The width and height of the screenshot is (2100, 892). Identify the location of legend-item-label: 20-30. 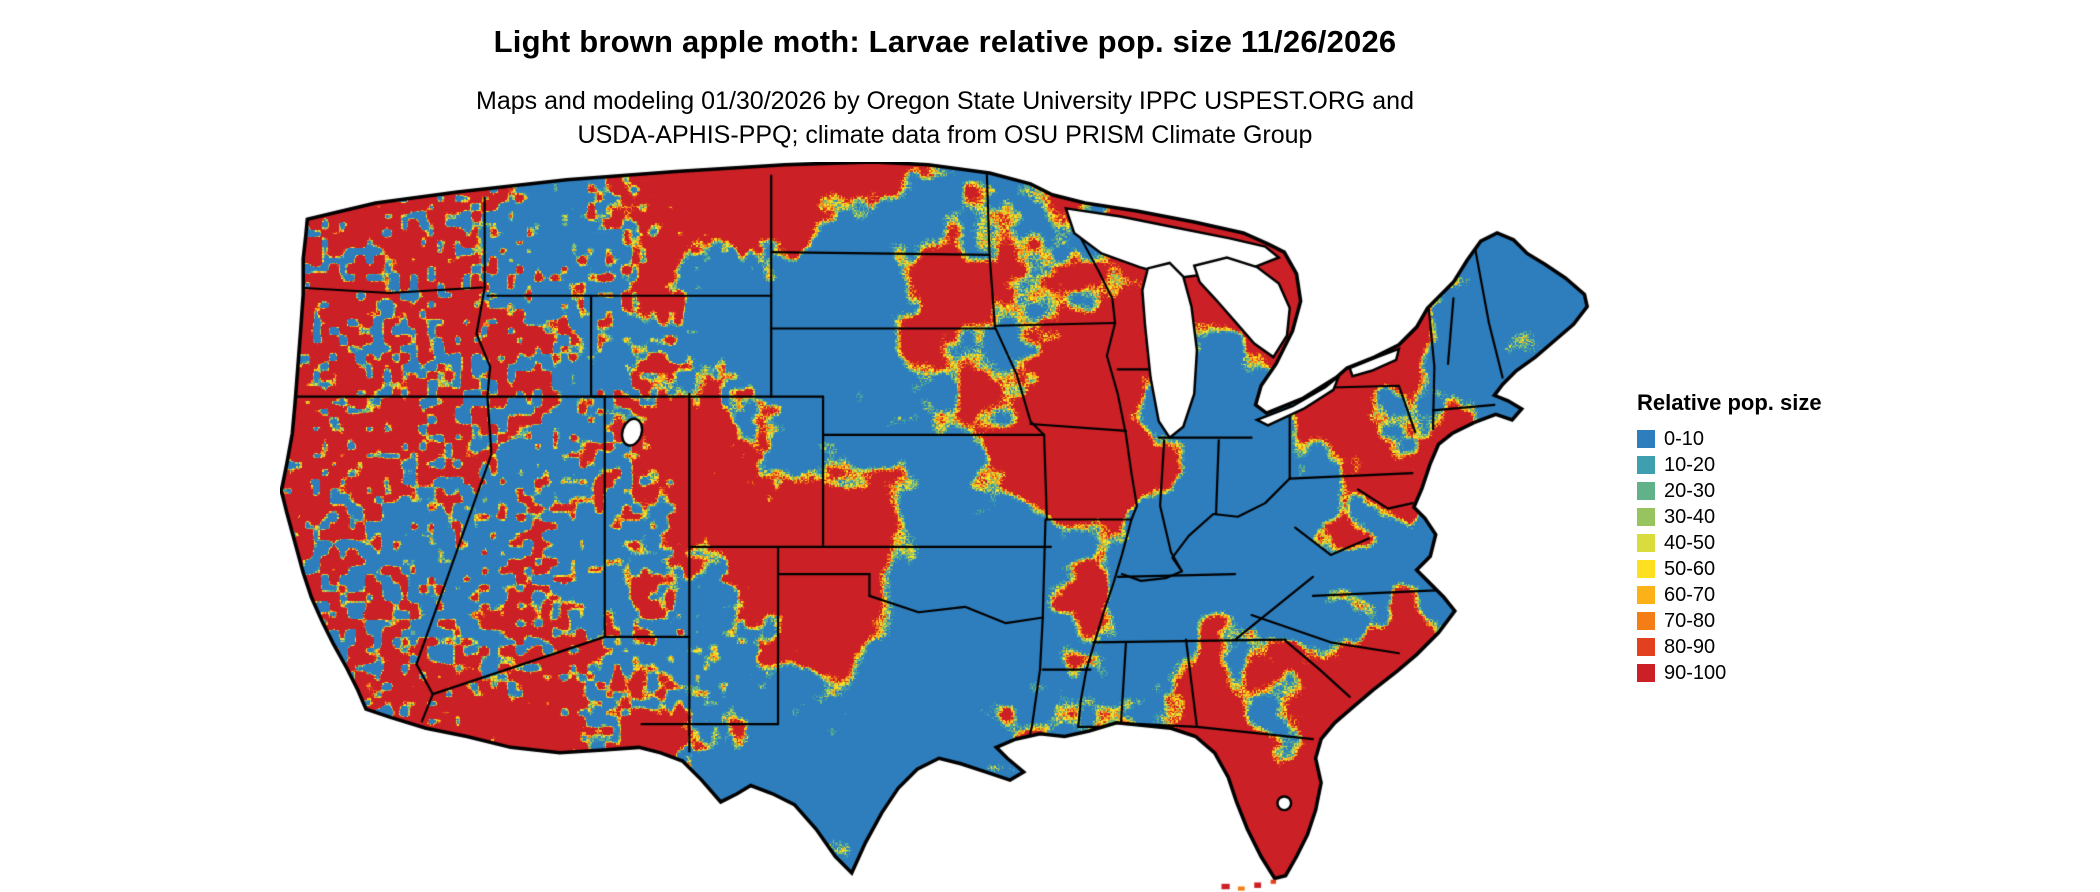
(1690, 490).